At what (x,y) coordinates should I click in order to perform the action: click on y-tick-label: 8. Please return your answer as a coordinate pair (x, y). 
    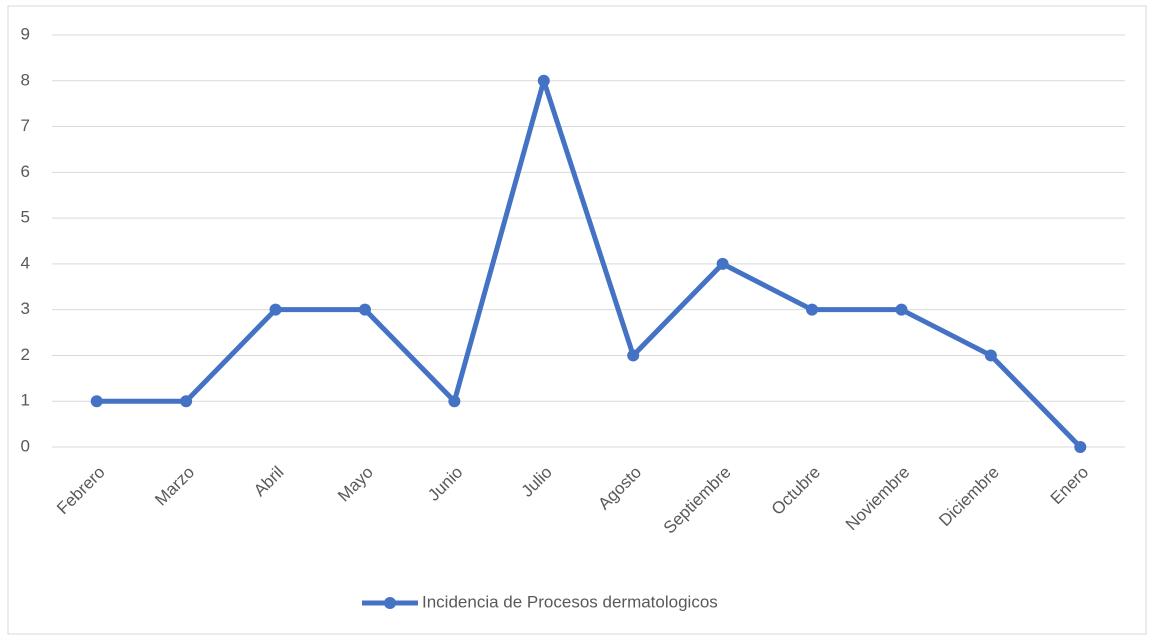
    Looking at the image, I should click on (25, 79).